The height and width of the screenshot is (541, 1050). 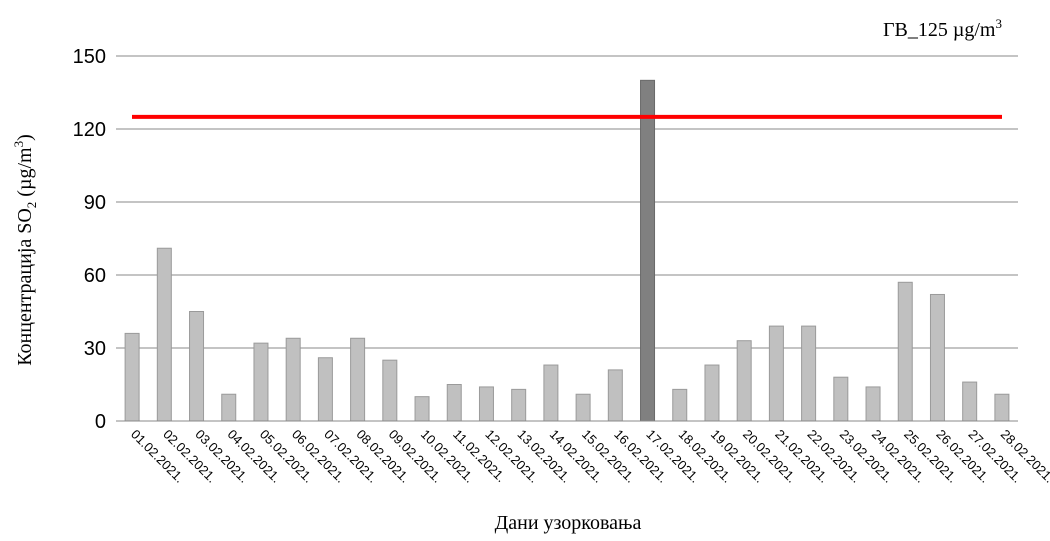 I want to click on bar-28.02.2021., so click(x=1002, y=407).